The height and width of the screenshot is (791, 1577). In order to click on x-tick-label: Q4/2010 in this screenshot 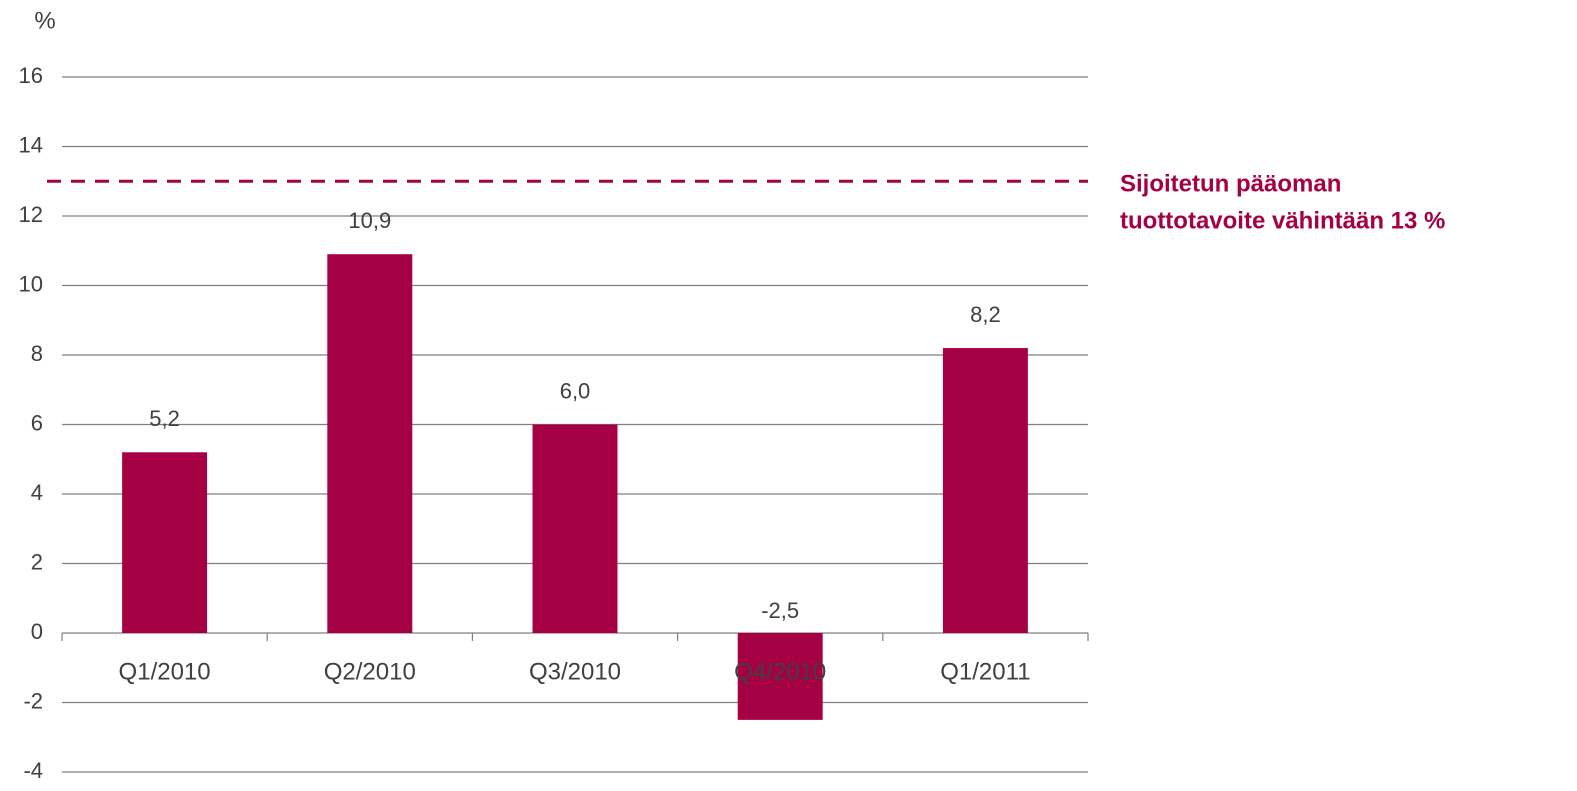, I will do `click(780, 671)`.